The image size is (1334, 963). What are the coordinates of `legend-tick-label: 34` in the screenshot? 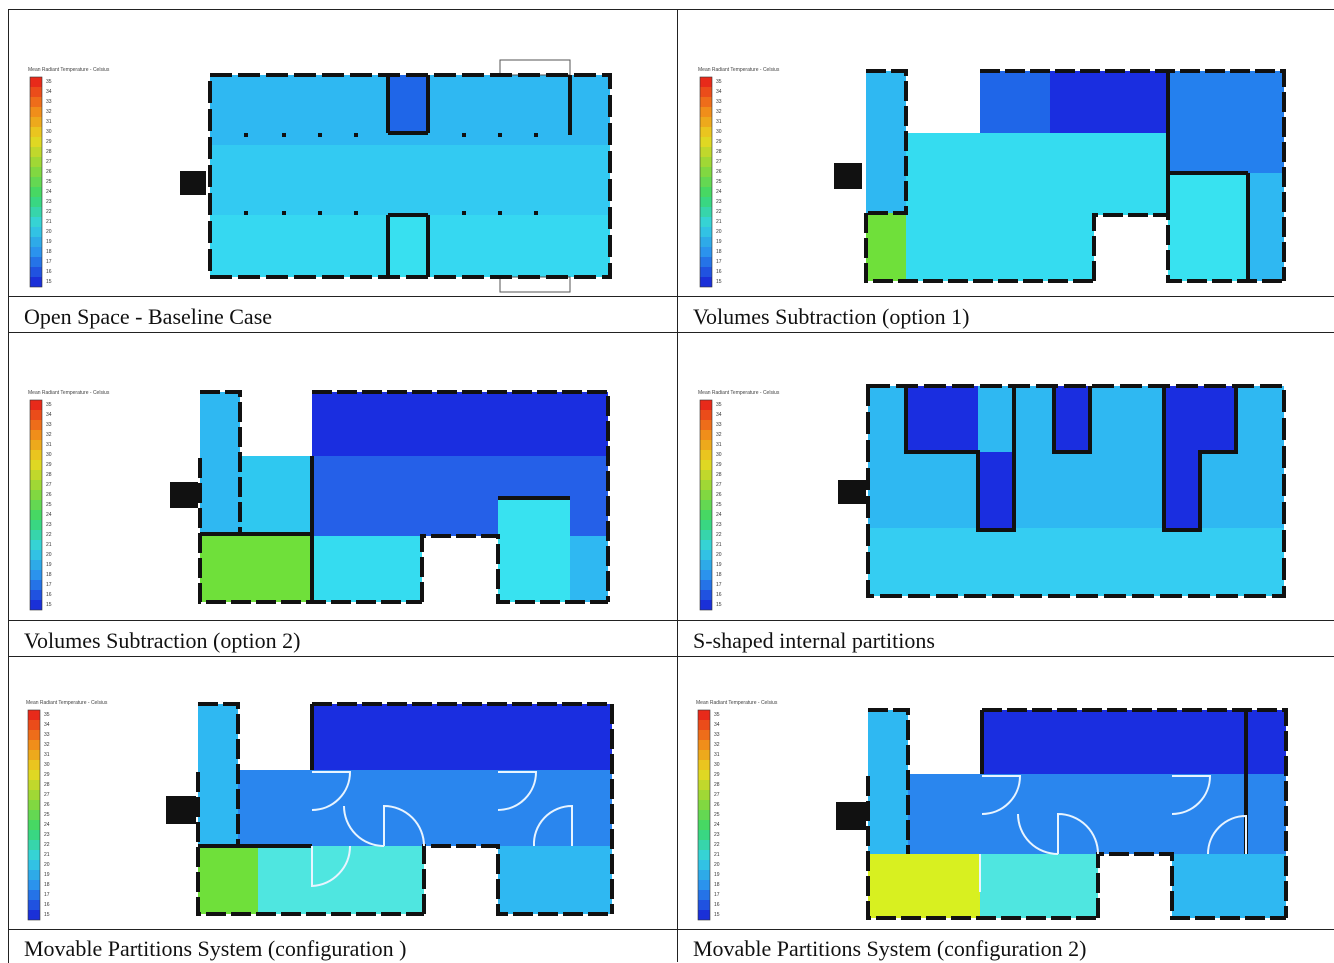 It's located at (47, 725).